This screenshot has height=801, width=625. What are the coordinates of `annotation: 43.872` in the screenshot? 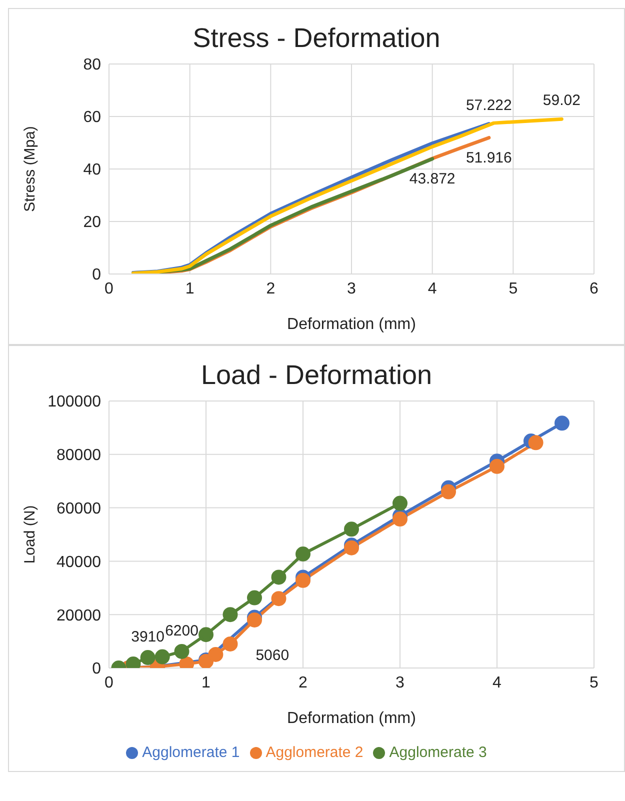 It's located at (432, 179).